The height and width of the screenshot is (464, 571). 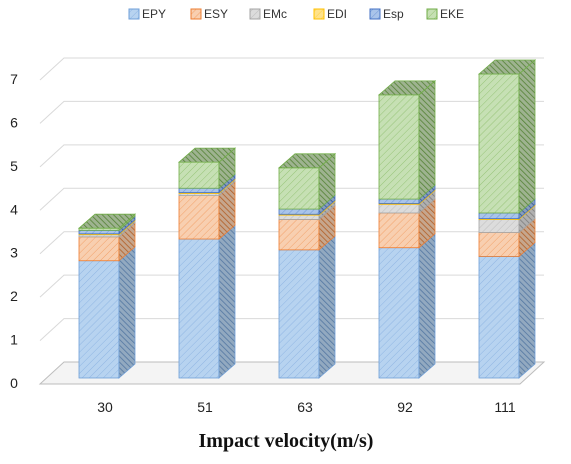 What do you see at coordinates (14, 253) in the screenshot?
I see `y-tick-label: 3` at bounding box center [14, 253].